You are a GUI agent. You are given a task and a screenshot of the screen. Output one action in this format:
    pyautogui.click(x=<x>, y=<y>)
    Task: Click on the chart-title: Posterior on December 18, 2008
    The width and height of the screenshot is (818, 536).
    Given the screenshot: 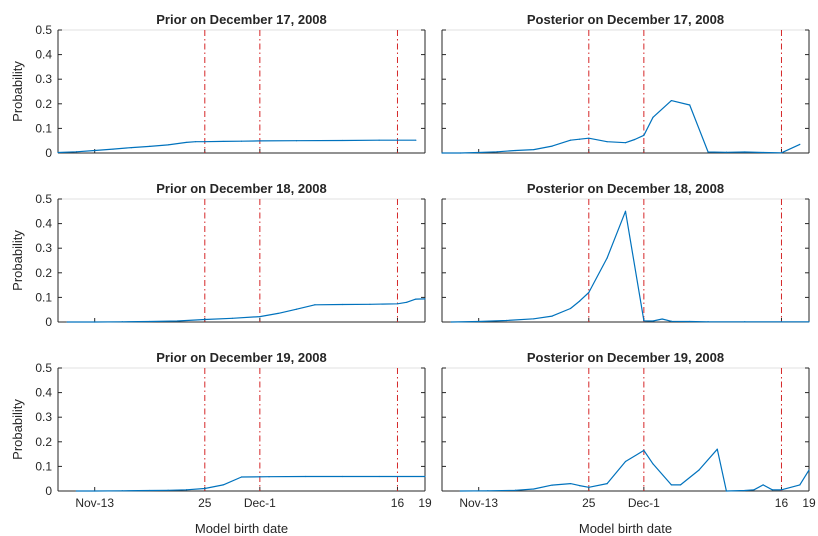 What is the action you would take?
    pyautogui.click(x=625, y=188)
    